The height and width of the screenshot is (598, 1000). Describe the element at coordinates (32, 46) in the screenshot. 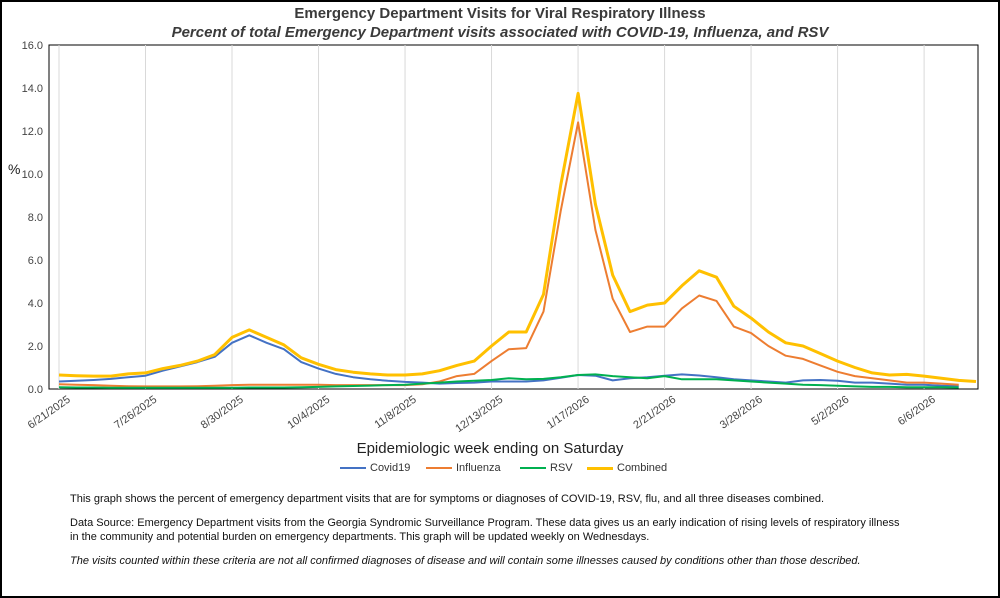

I see `y-tick-label: 16.0` at that location.